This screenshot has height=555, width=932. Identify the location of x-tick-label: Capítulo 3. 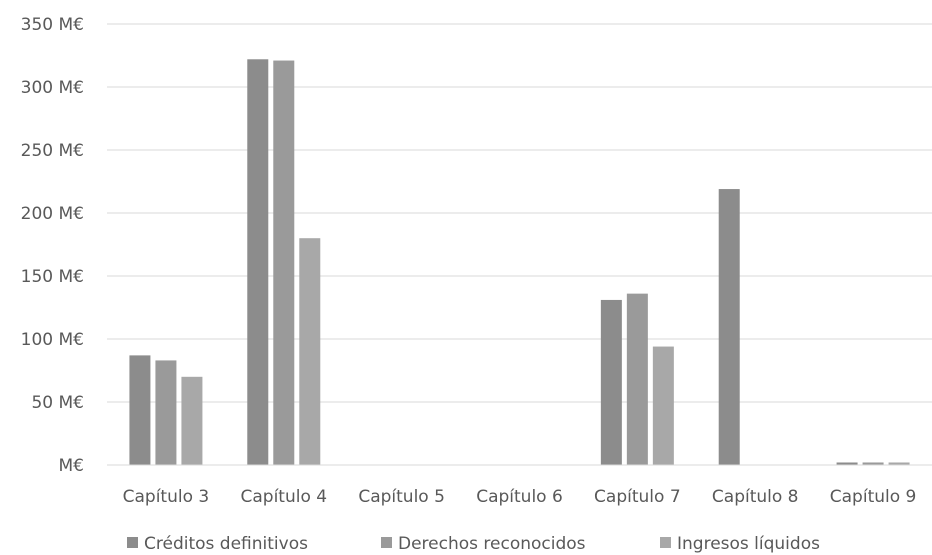
(166, 497).